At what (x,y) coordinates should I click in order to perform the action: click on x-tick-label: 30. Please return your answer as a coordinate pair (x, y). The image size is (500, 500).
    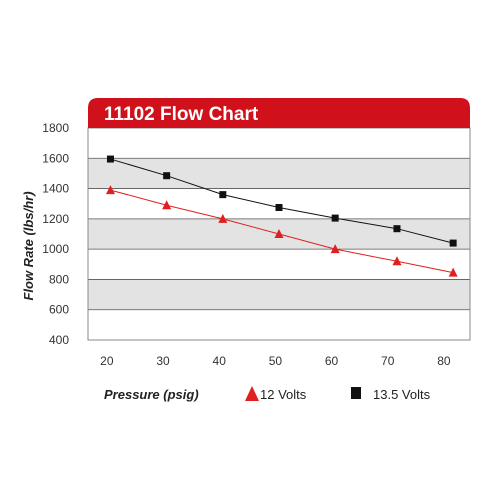
    Looking at the image, I should click on (163, 361).